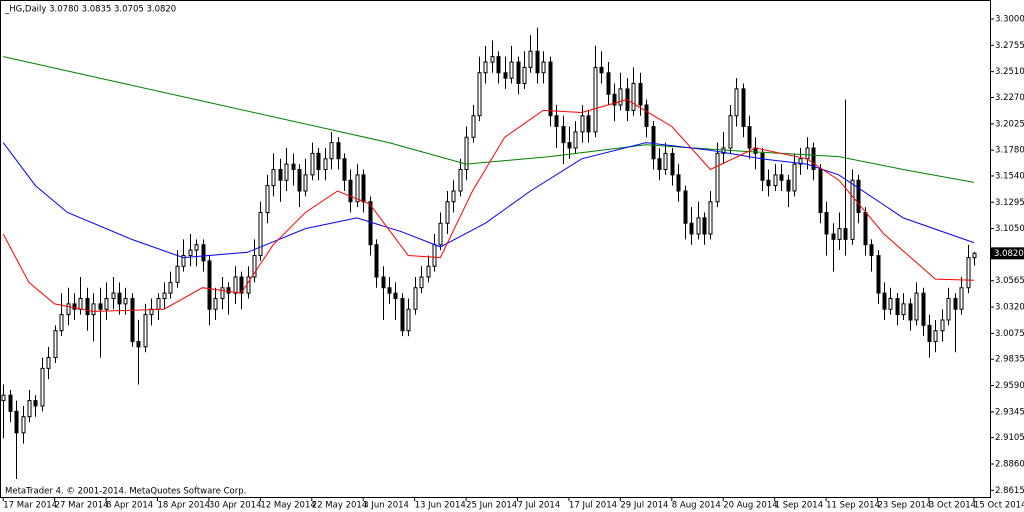  What do you see at coordinates (1009, 176) in the screenshot?
I see `y-tick-label: 3.1540` at bounding box center [1009, 176].